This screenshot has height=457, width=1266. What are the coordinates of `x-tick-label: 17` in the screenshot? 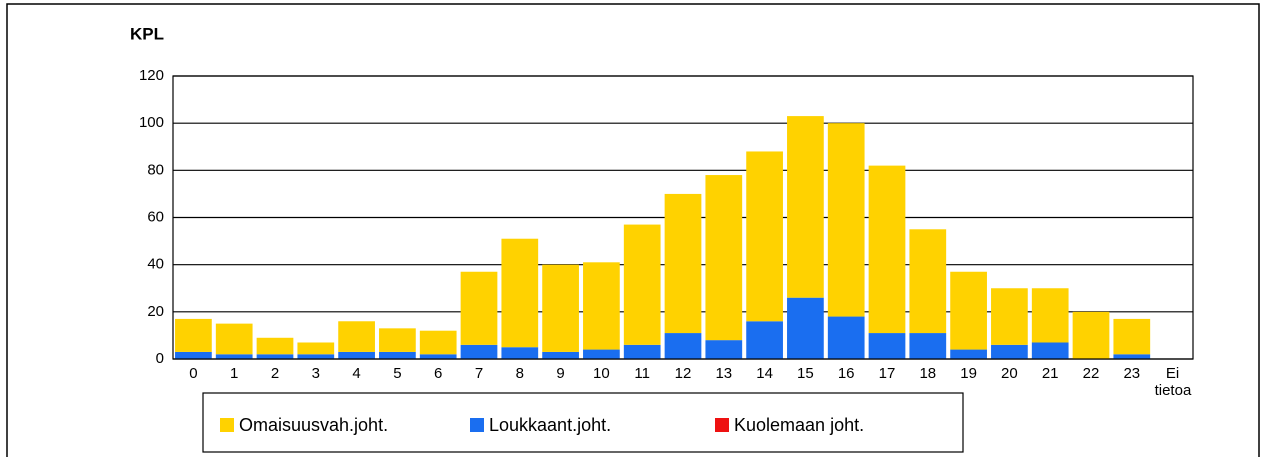 It's located at (887, 373).